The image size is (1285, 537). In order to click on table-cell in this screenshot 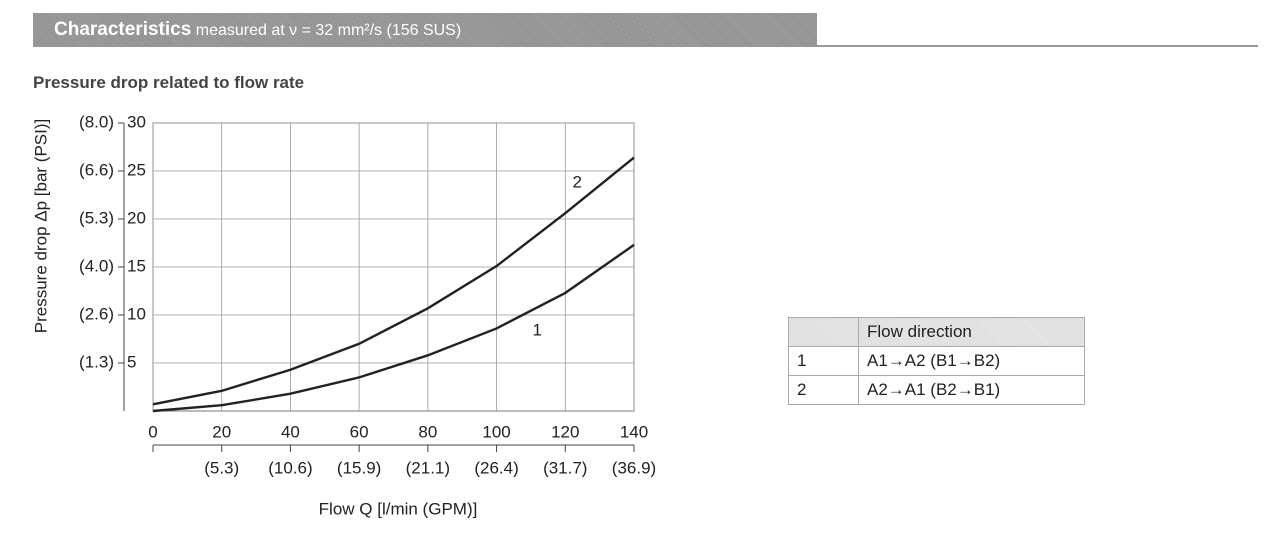, I will do `click(823, 332)`.